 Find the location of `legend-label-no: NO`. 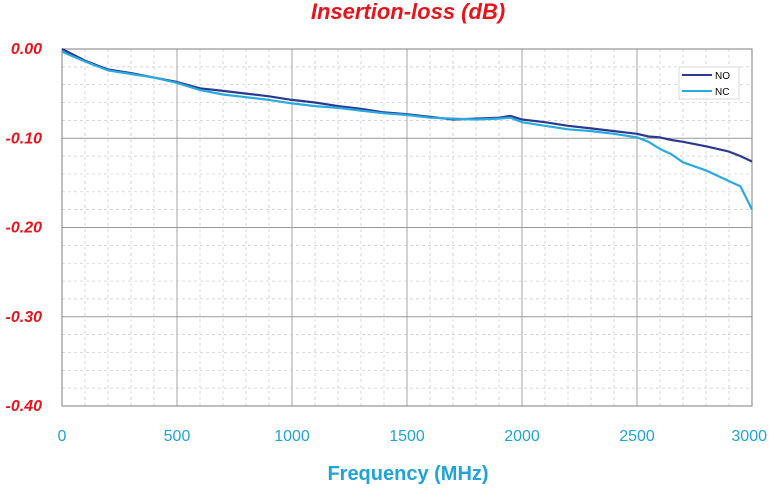

legend-label-no: NO is located at coordinates (722, 76).